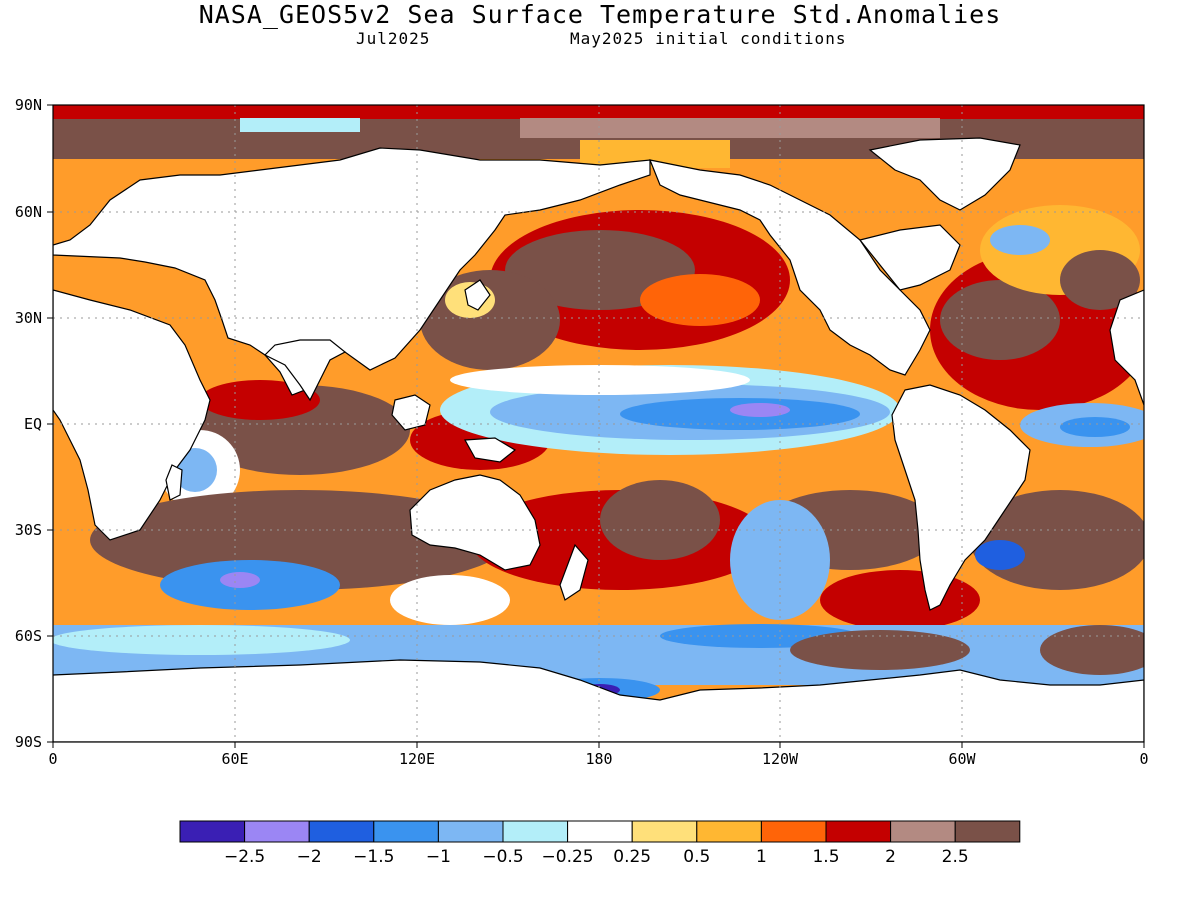  What do you see at coordinates (1143, 759) in the screenshot?
I see `lon-label-0-east: 0` at bounding box center [1143, 759].